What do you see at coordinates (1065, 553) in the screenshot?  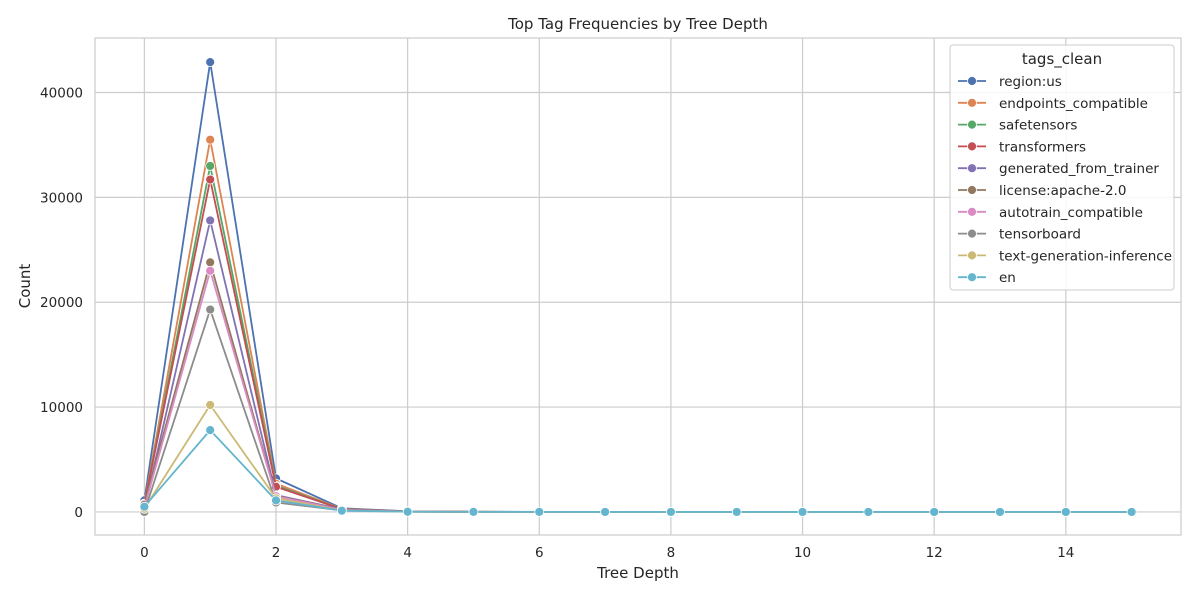 I see `x-tick-label: 14` at bounding box center [1065, 553].